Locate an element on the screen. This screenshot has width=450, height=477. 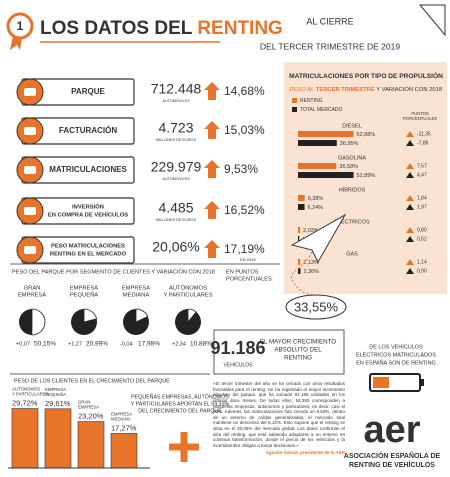
kpi-label: RENTING EN EL MERCADO is located at coordinates (88, 255).